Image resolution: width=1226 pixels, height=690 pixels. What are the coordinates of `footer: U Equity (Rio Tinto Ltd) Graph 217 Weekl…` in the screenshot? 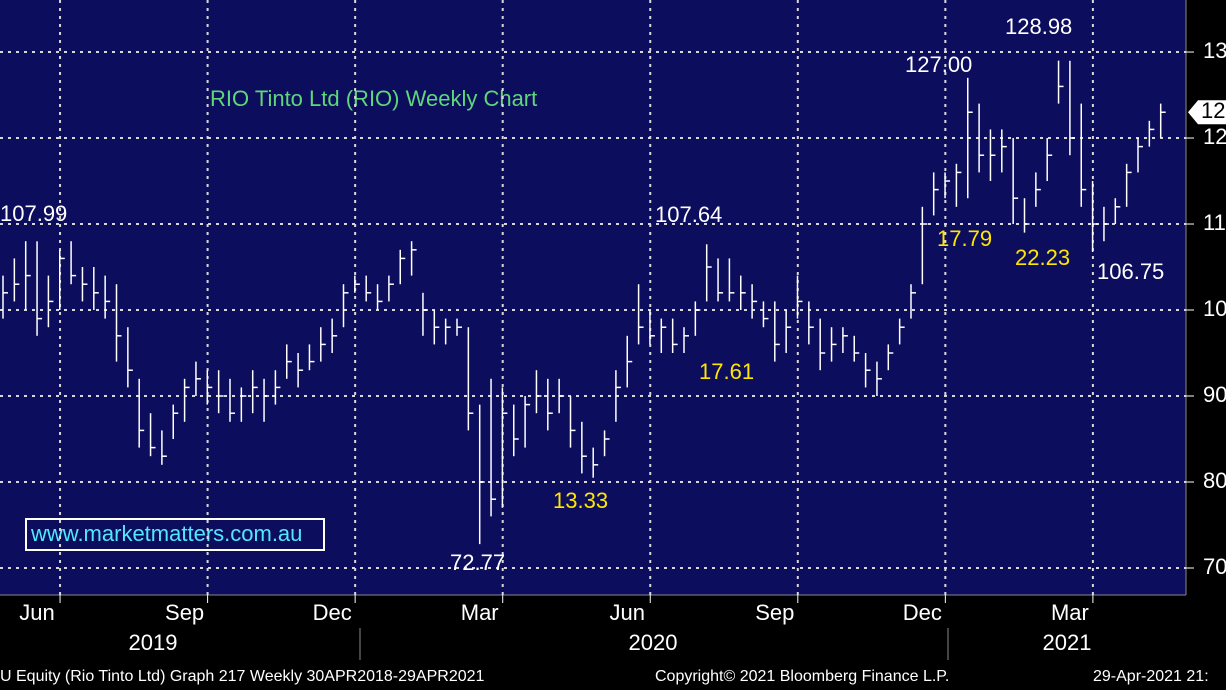 It's located at (242, 676).